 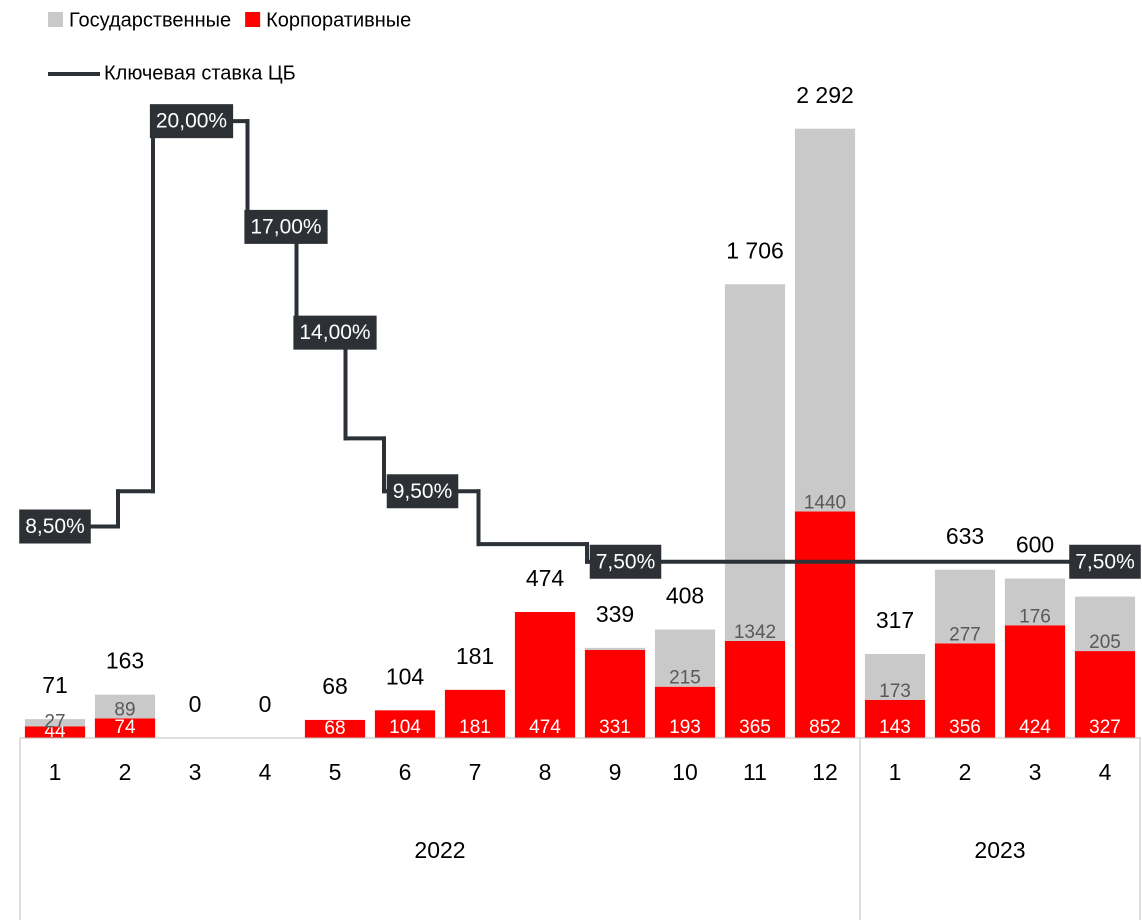 What do you see at coordinates (545, 772) in the screenshot?
I see `x-tick-label: 8` at bounding box center [545, 772].